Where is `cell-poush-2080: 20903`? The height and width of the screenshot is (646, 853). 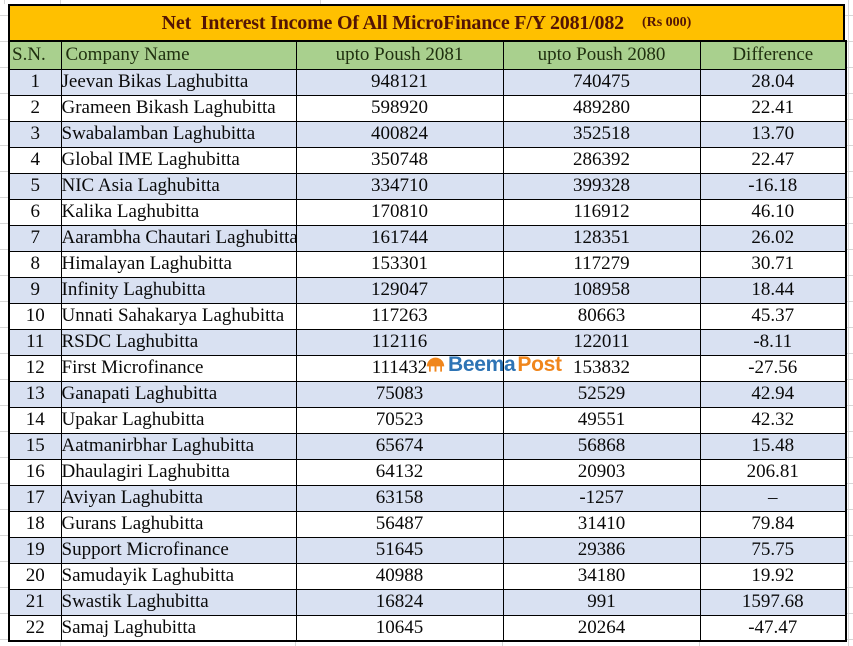
cell-poush-2080: 20903 is located at coordinates (601, 472).